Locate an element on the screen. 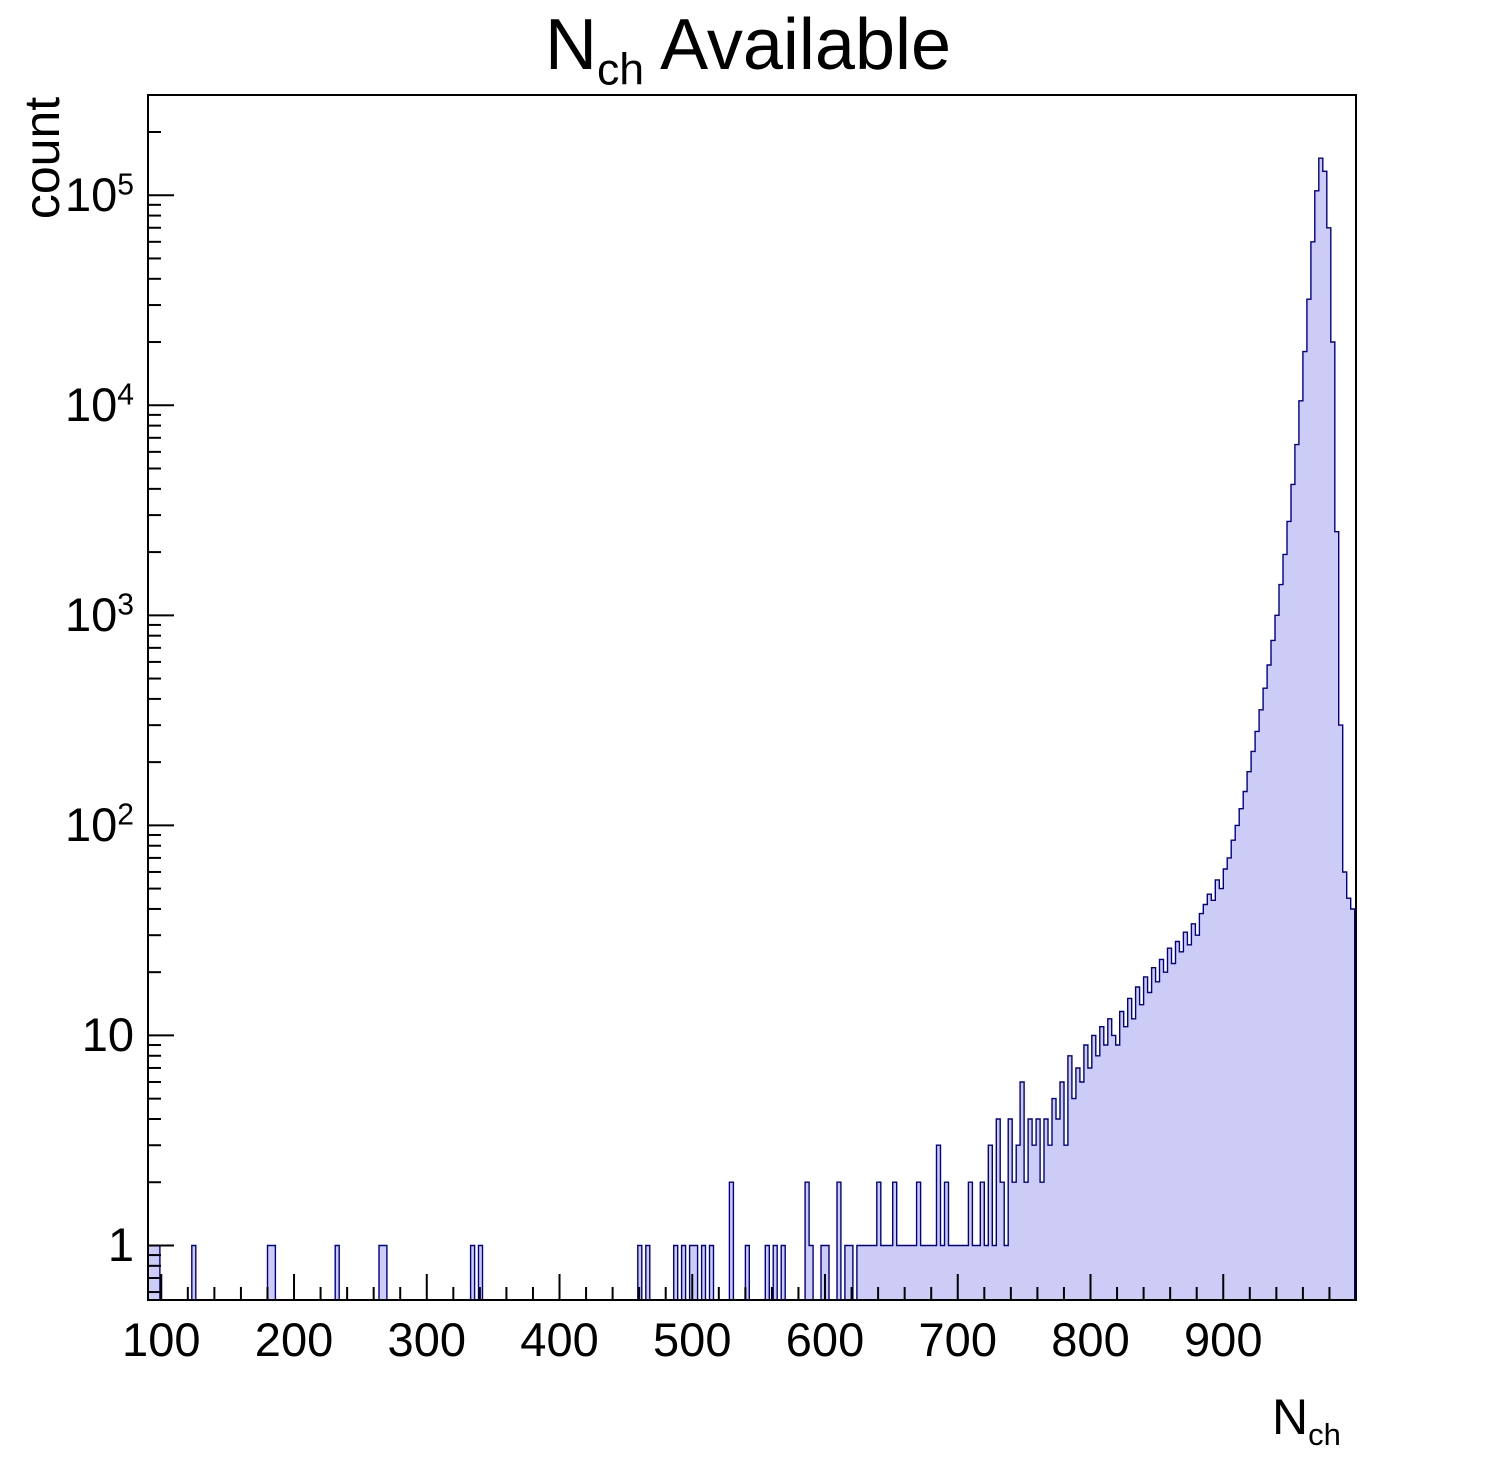 Image resolution: width=1496 pixels, height=1472 pixels. x-tick-label: 200 is located at coordinates (294, 1339).